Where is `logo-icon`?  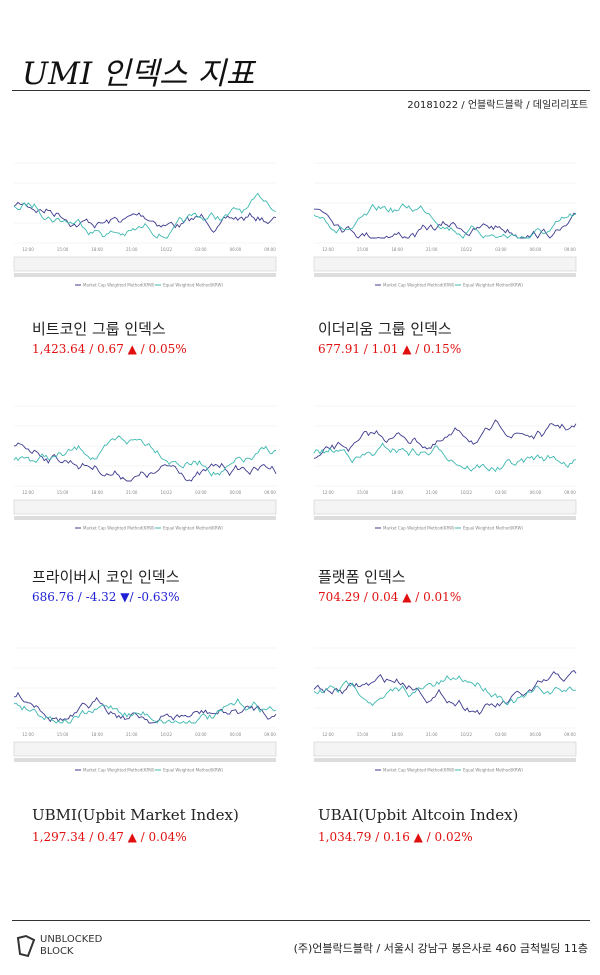 logo-icon is located at coordinates (26, 946).